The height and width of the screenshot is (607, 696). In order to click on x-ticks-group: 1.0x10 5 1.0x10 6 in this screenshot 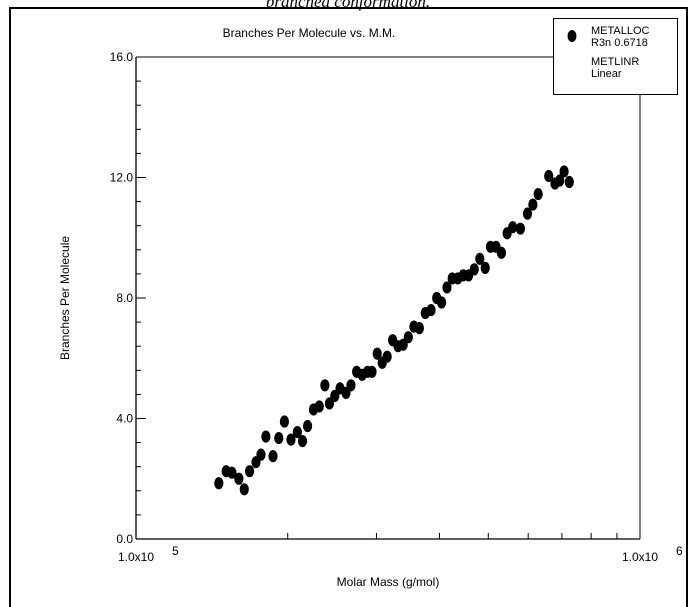, I will do `click(400, 546)`.